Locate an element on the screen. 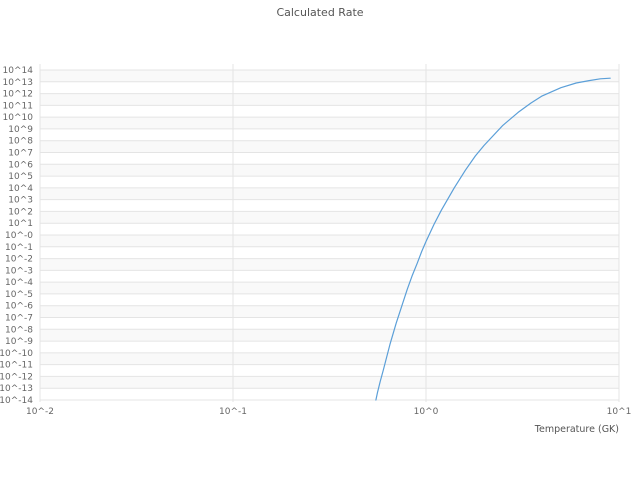 The image size is (640, 480). chart-title: Calculated Rate is located at coordinates (319, 12).